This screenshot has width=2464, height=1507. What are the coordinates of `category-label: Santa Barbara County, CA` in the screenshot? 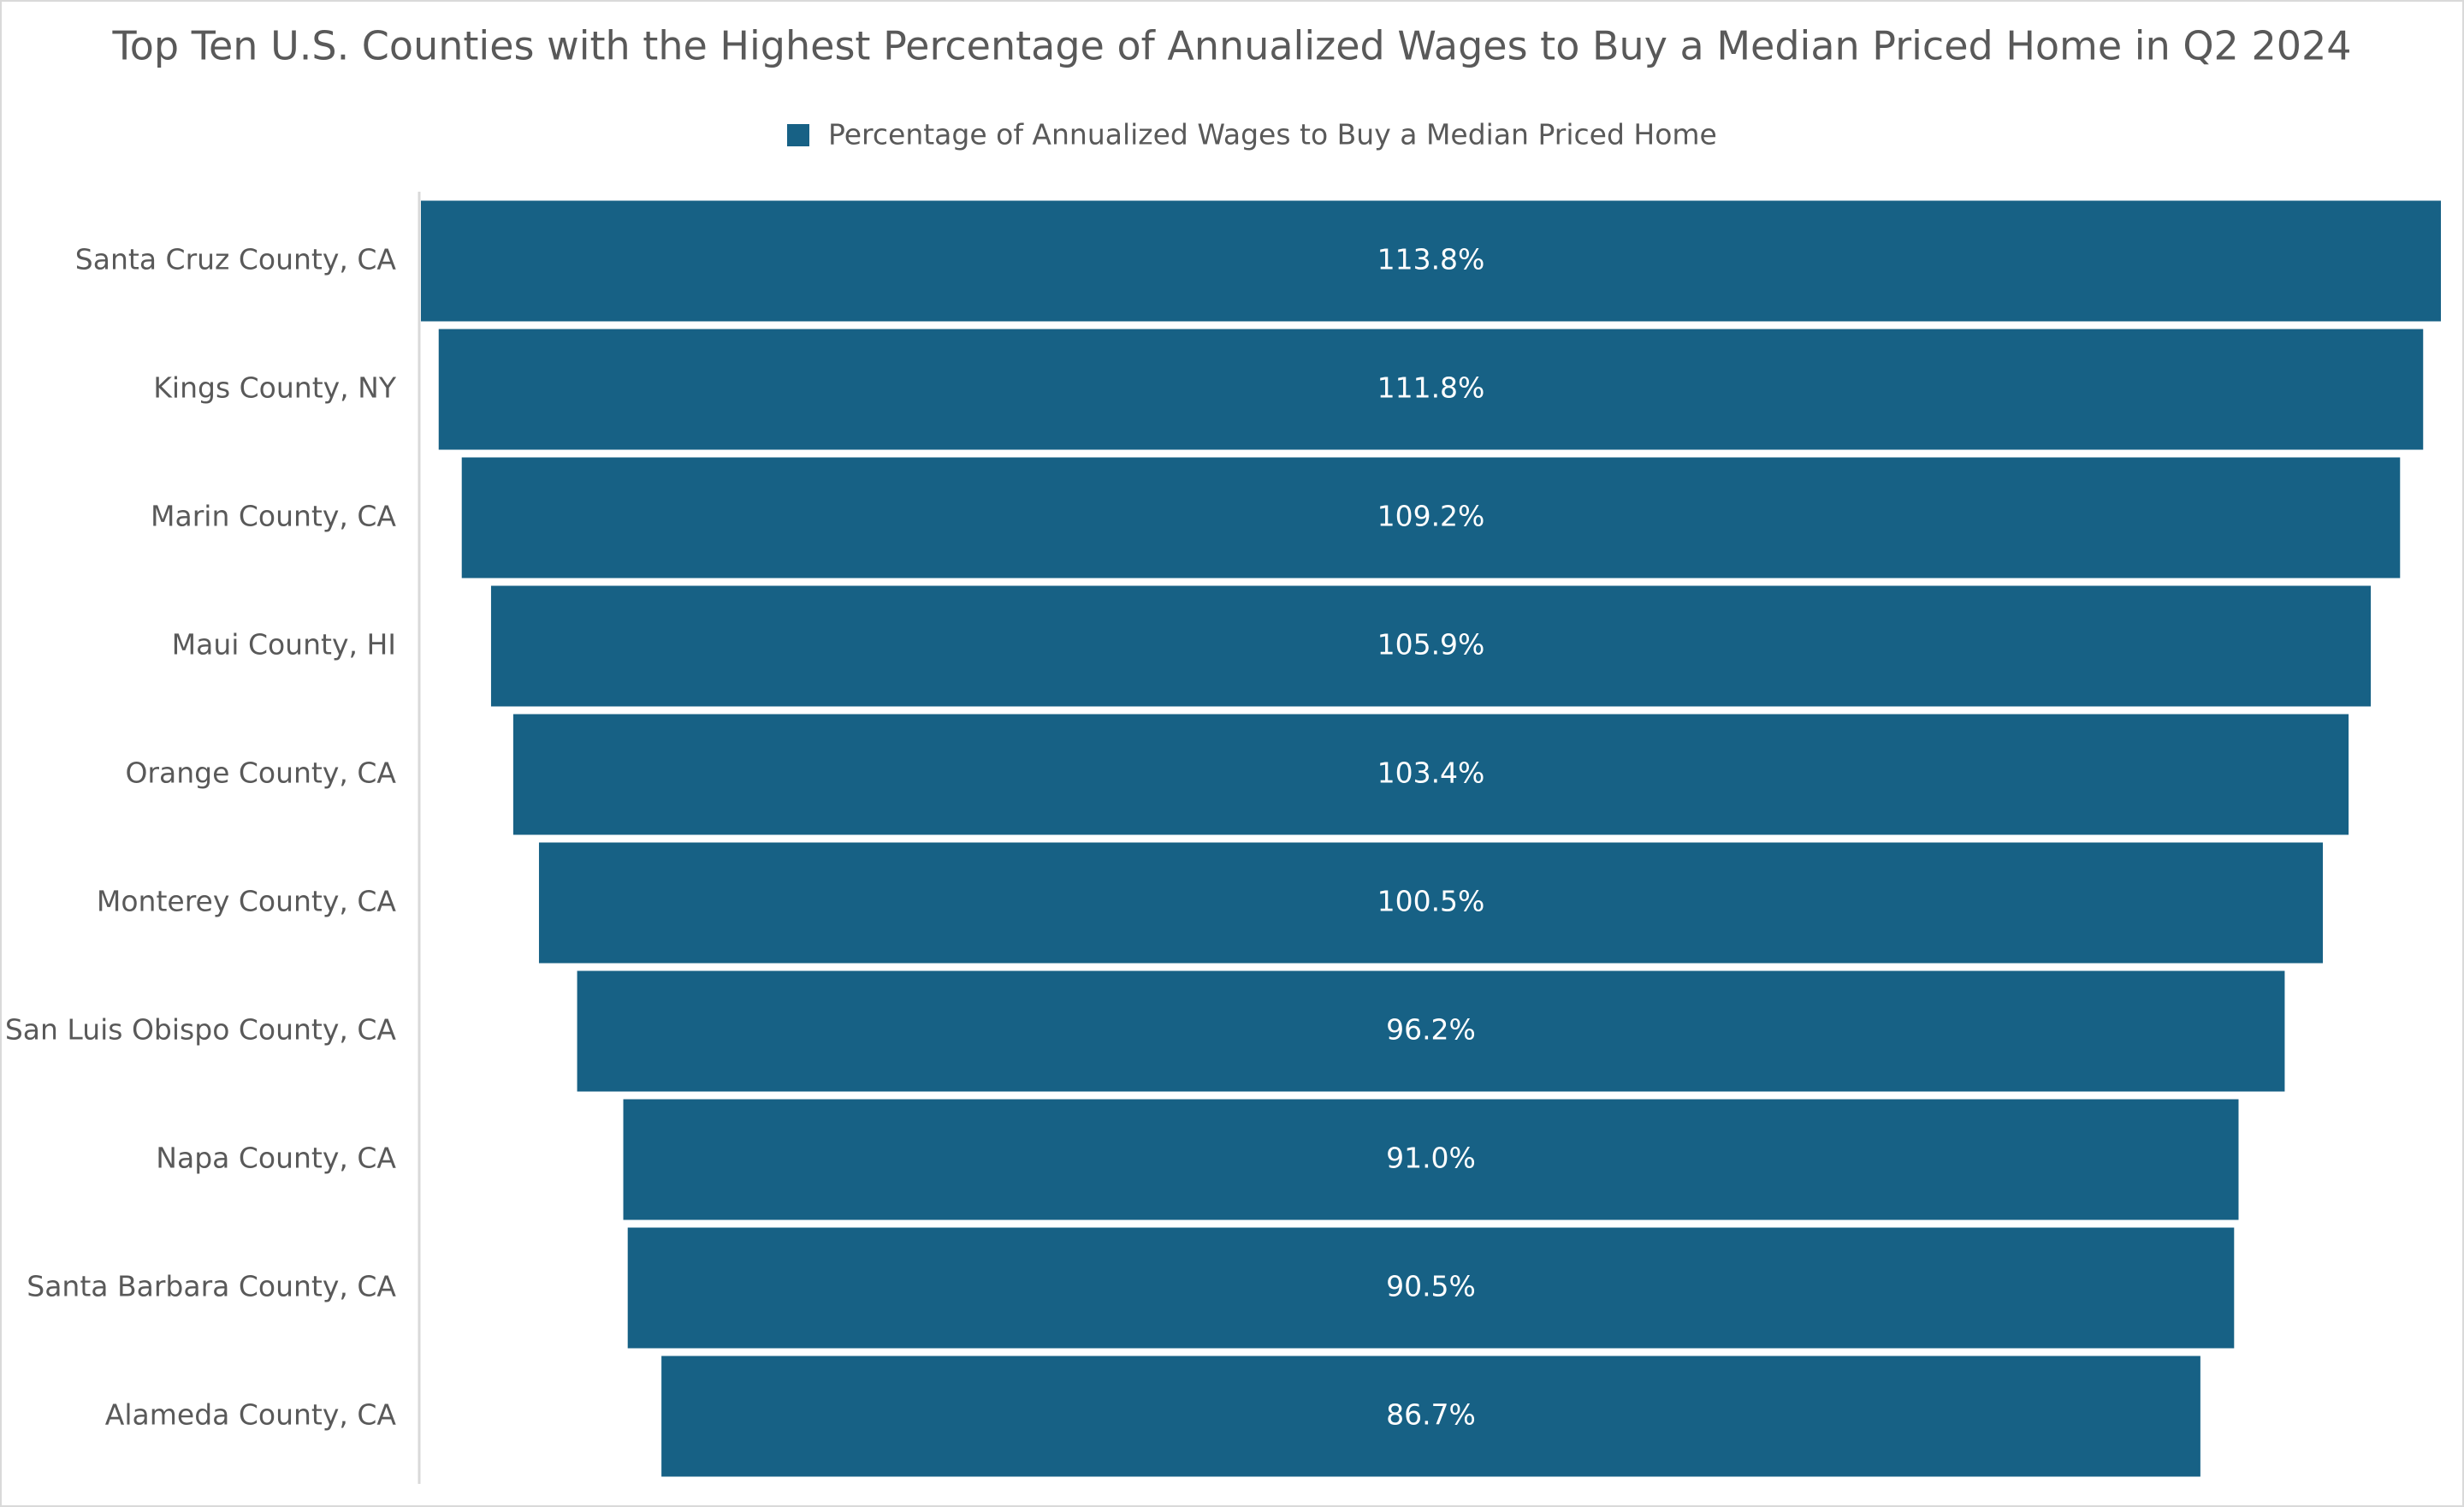 It's located at (211, 1286).